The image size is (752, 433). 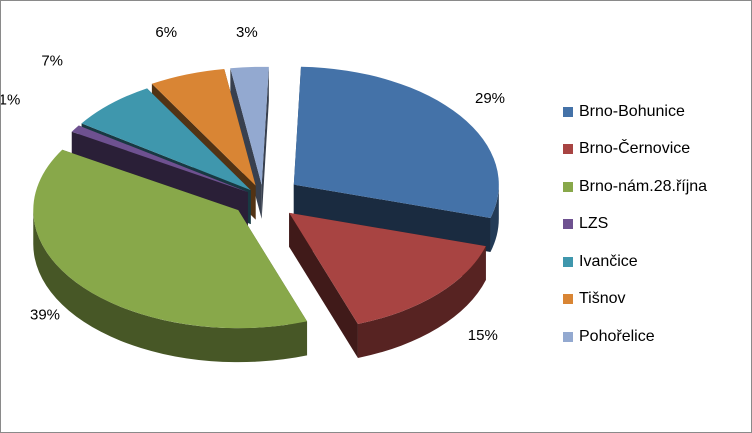 I want to click on data-label-ivancice: 7%, so click(x=52, y=61).